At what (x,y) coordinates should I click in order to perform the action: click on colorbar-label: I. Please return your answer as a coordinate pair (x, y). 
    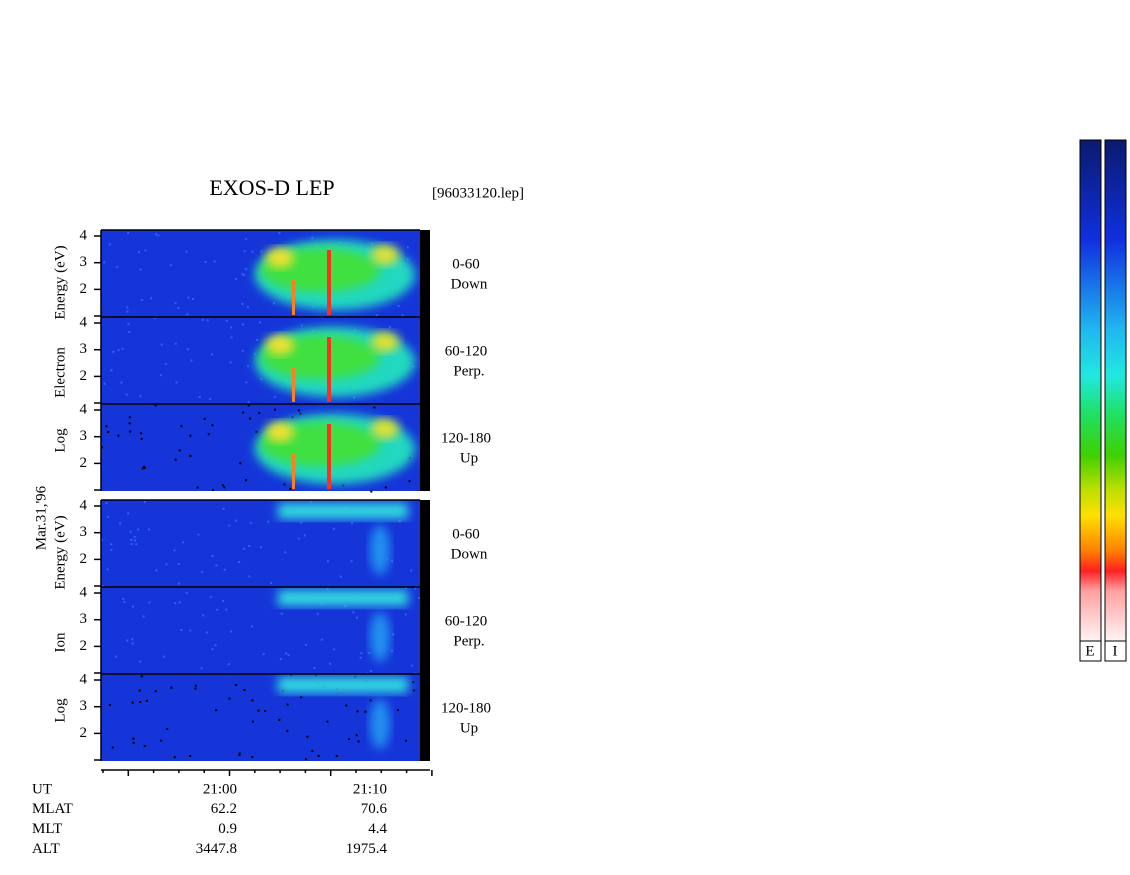
    Looking at the image, I should click on (1115, 651).